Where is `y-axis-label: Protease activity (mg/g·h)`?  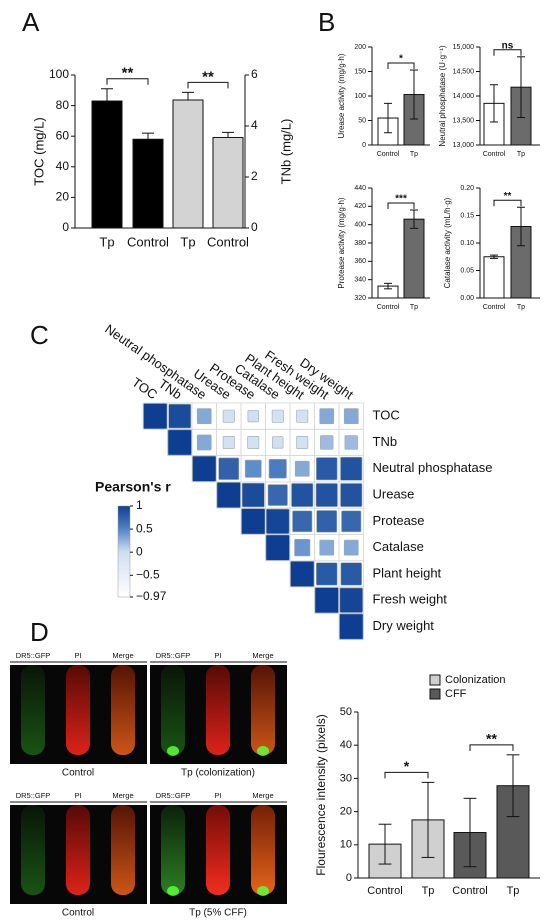
y-axis-label: Protease activity (mg/g·h) is located at coordinates (341, 242).